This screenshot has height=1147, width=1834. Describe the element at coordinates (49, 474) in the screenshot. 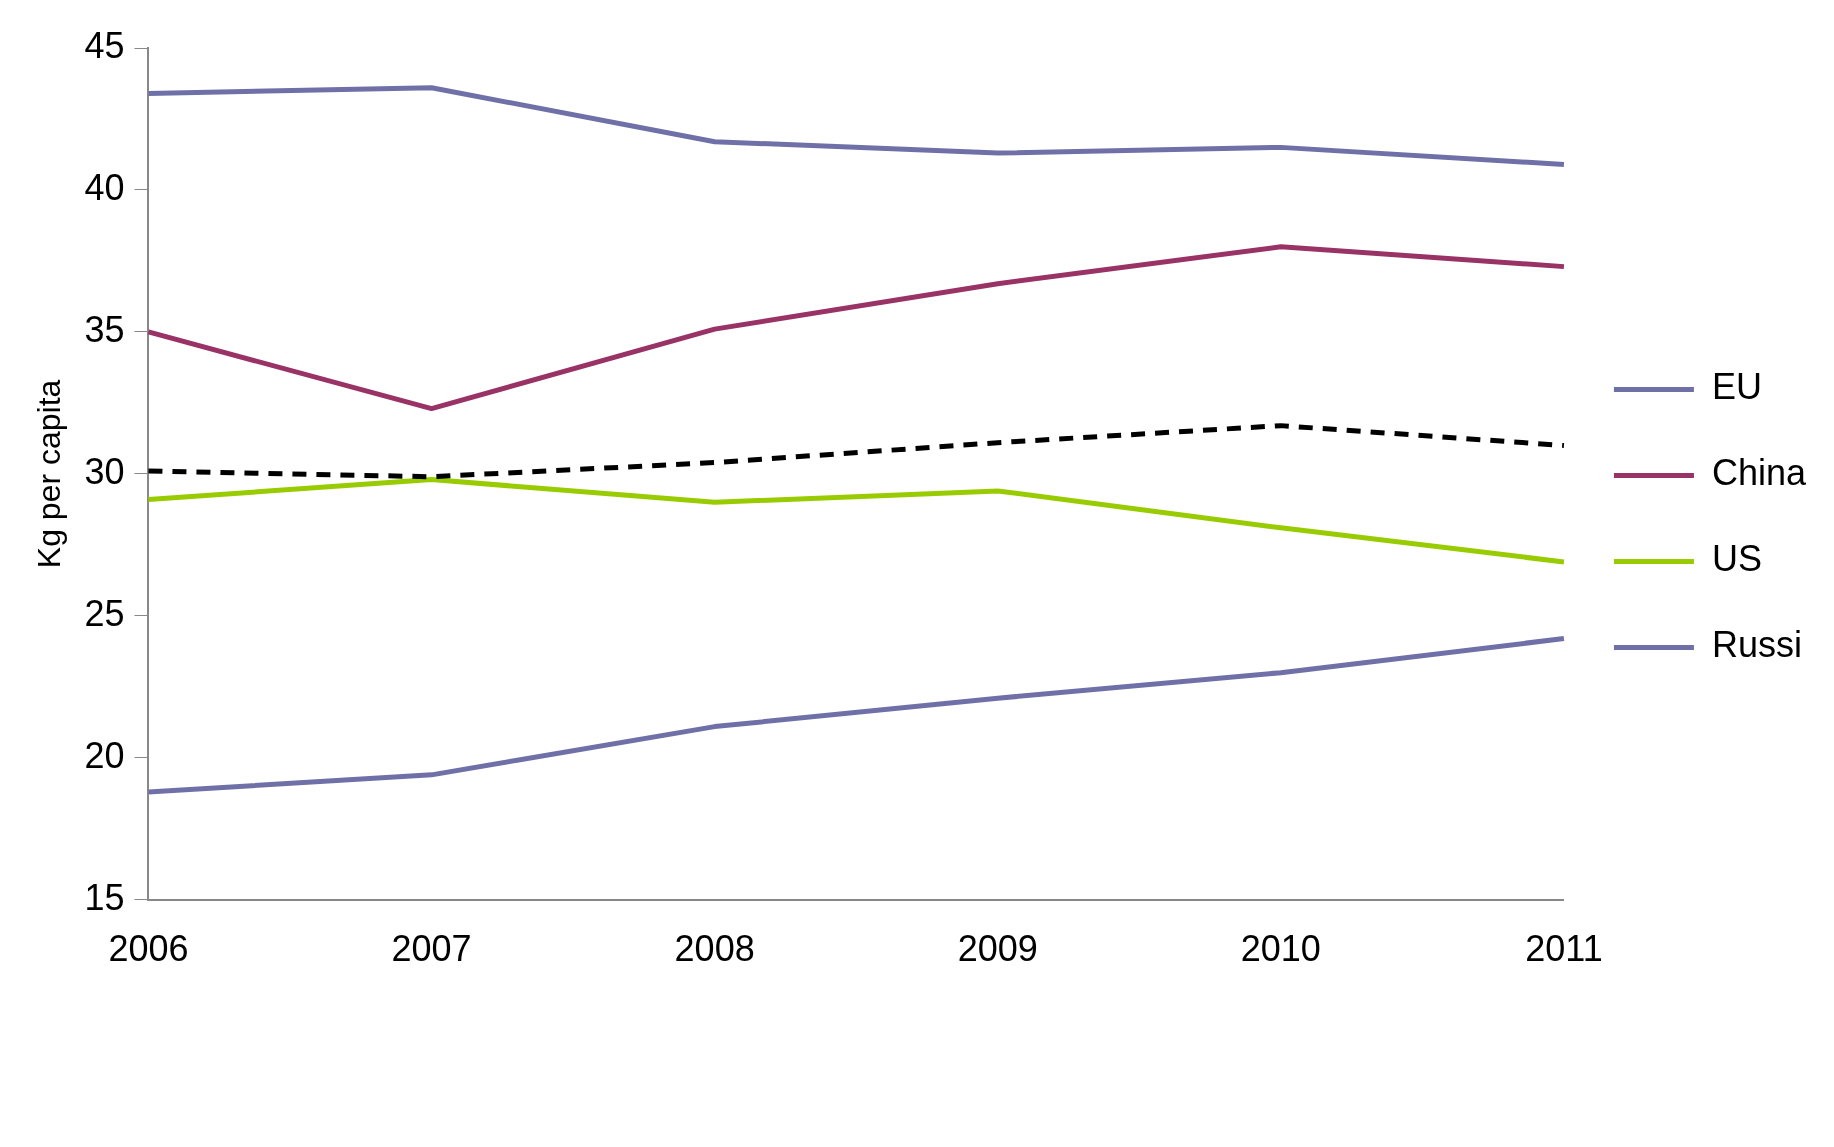

I see `y-axis-title: Kg per capita` at that location.